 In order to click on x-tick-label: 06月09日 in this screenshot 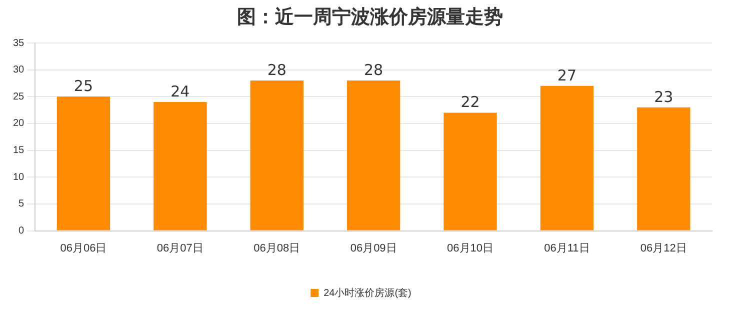, I will do `click(373, 248)`.